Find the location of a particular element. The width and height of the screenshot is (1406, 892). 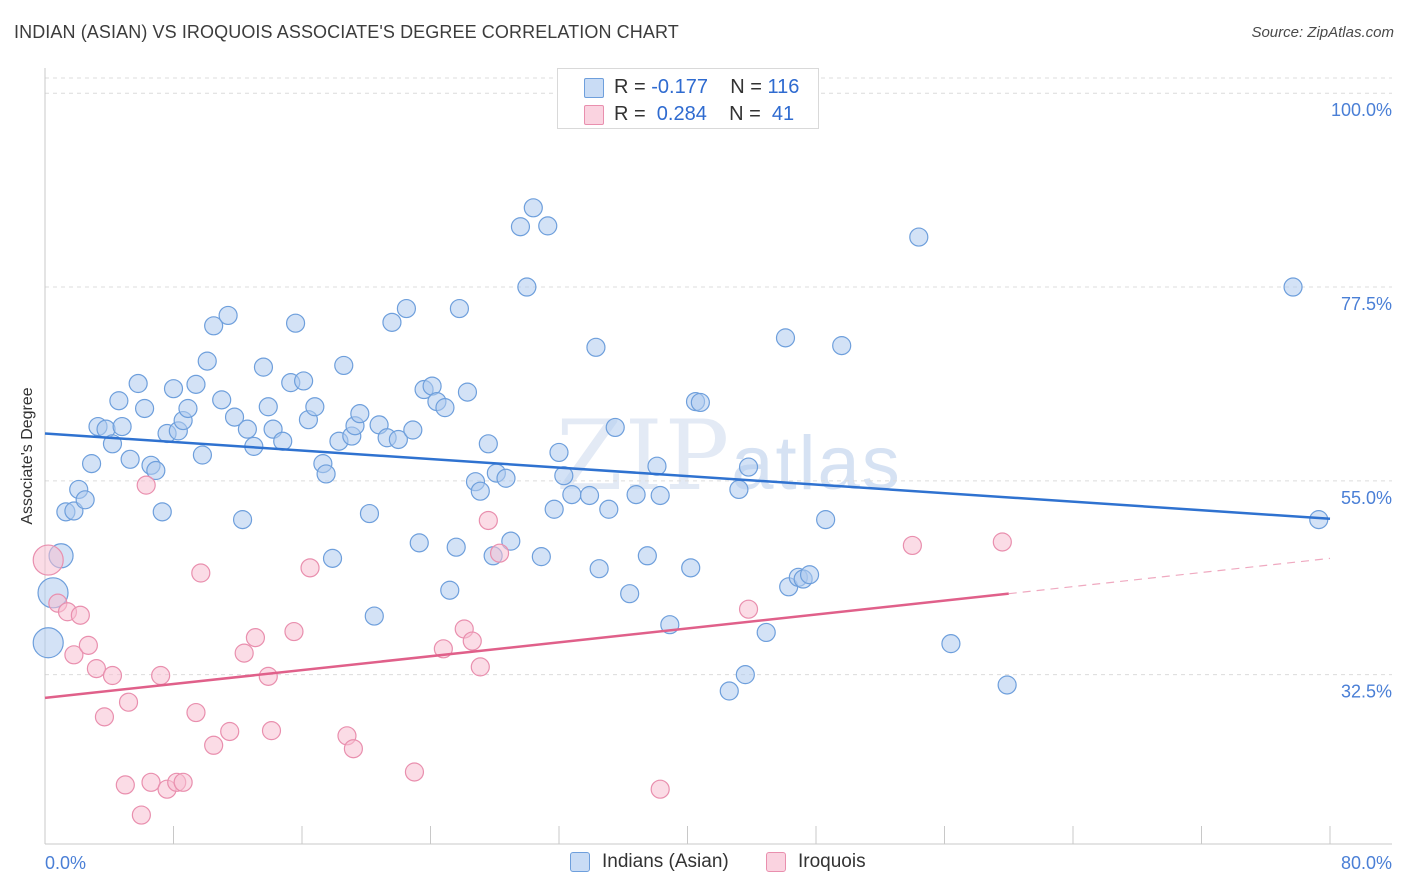

indians-trend-line is located at coordinates (687, 476).